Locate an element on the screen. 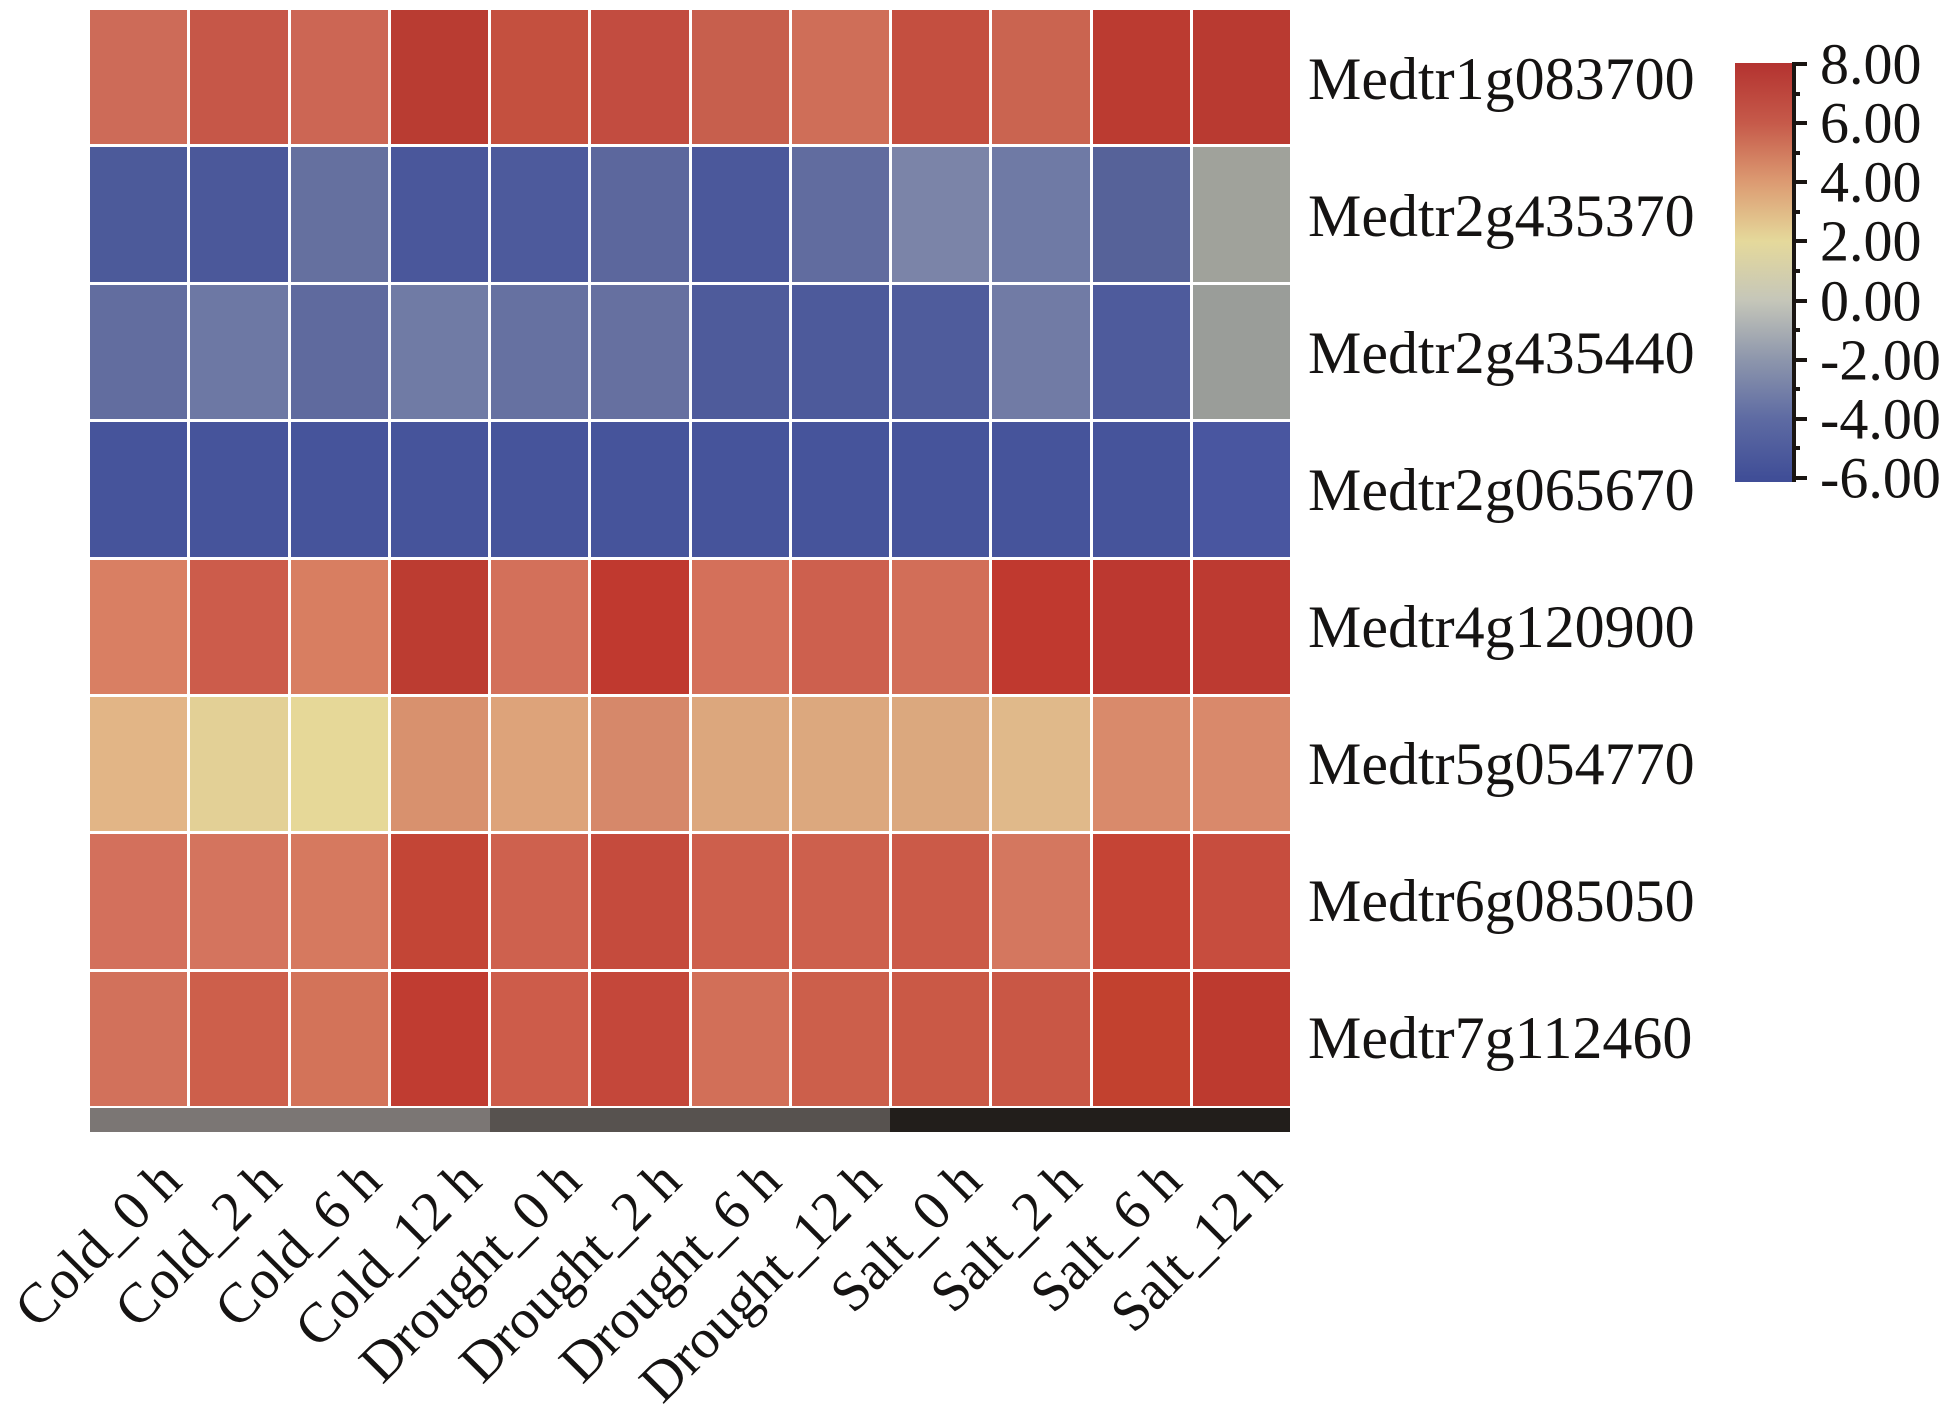 The height and width of the screenshot is (1414, 1947). gene-label: Medtr2g065670 is located at coordinates (1501, 489).